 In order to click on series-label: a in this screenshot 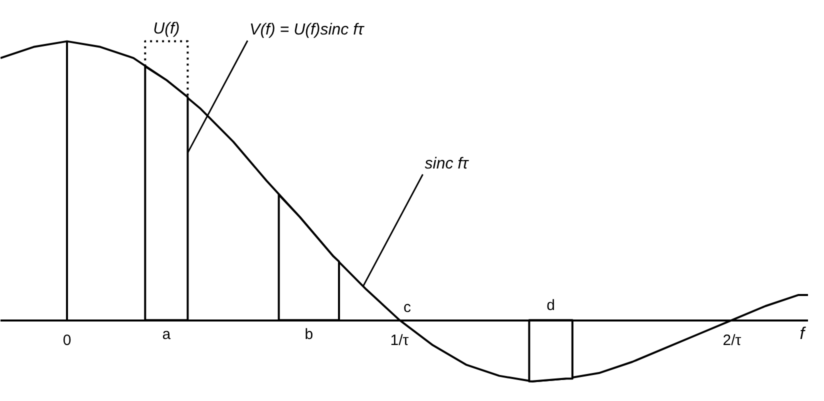, I will do `click(167, 335)`.